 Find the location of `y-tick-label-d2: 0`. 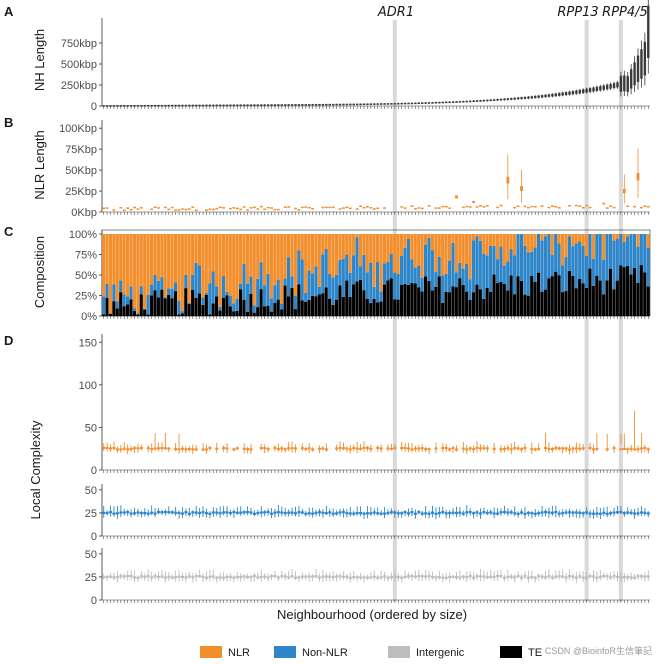

y-tick-label-d2: 0 is located at coordinates (94, 537).